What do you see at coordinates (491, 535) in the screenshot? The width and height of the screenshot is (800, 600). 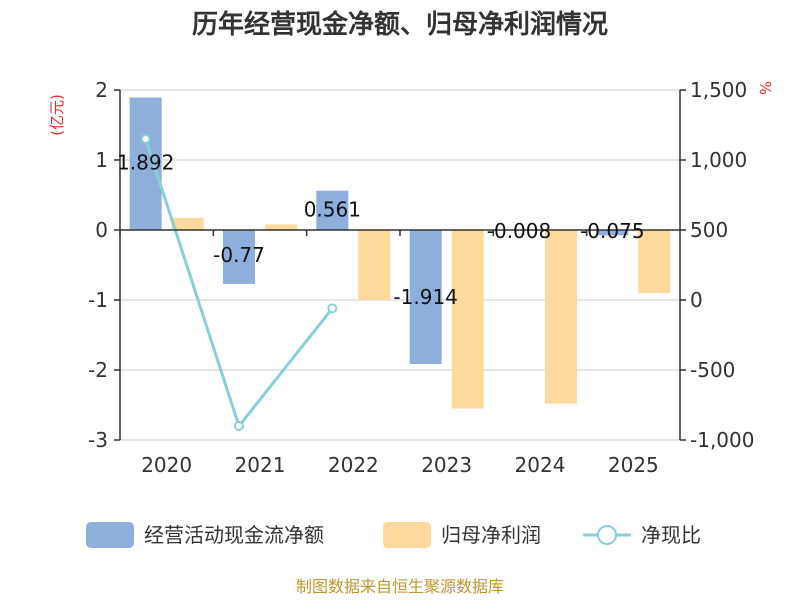 I see `legend-label-net-profit: 归母净利润` at bounding box center [491, 535].